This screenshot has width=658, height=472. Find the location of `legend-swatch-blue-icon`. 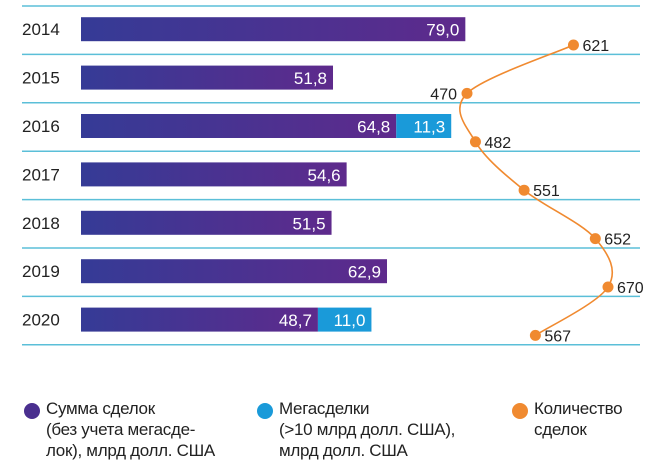

legend-swatch-blue-icon is located at coordinates (265, 411).